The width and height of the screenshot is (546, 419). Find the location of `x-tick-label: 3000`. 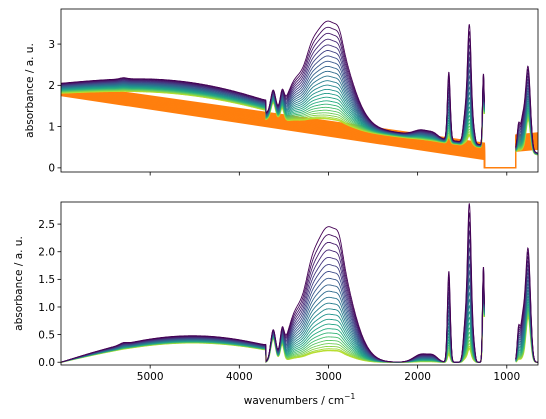

x-tick-label: 3000 is located at coordinates (328, 377).